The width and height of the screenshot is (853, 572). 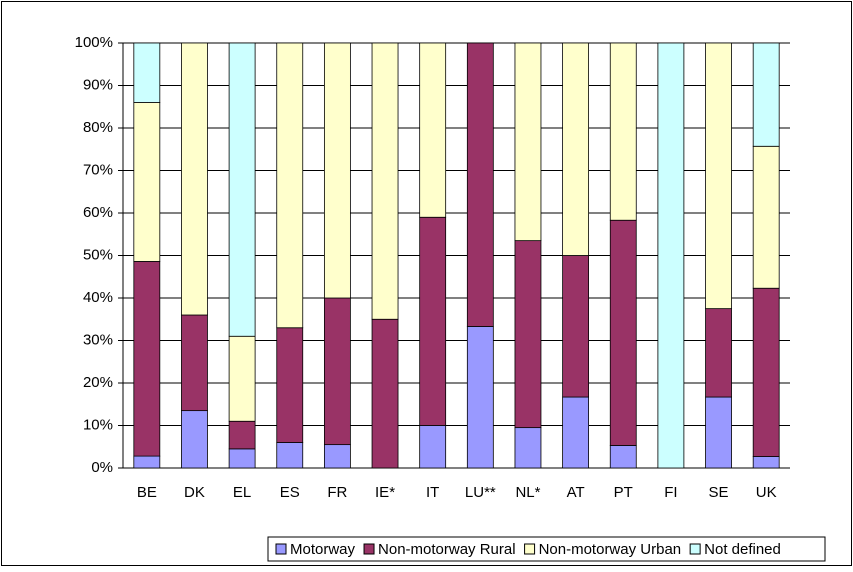 I want to click on x-tick-label: AT, so click(x=576, y=492).